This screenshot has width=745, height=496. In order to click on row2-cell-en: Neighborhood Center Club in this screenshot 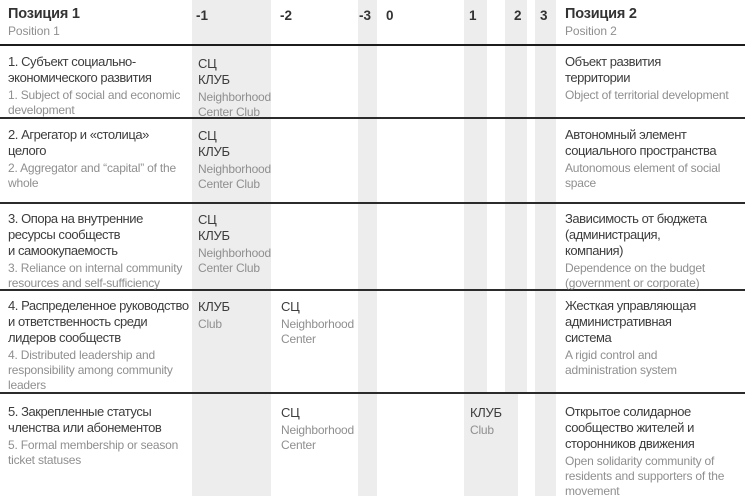, I will do `click(234, 176)`.